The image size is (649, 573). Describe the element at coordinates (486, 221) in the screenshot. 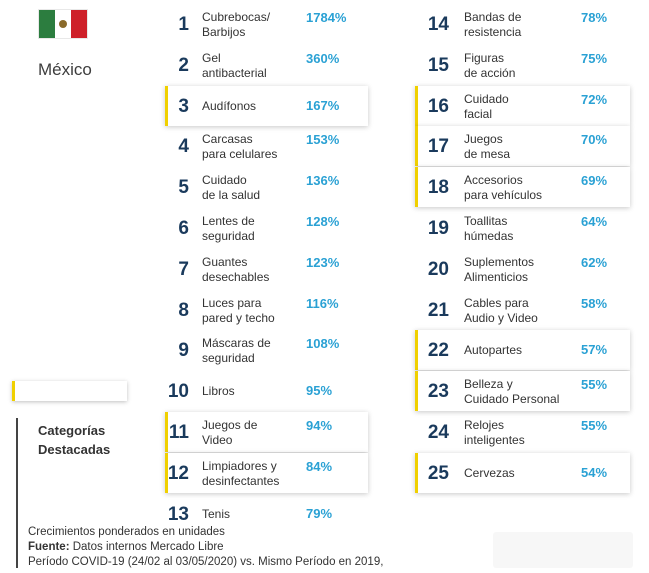

I see `category-name-line1: Toallitas` at that location.